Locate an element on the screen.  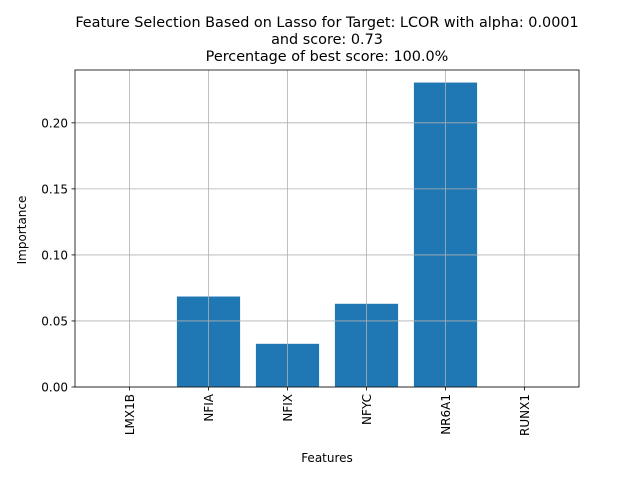
chart-title-line-2: and score: 0.73 is located at coordinates (327, 40).